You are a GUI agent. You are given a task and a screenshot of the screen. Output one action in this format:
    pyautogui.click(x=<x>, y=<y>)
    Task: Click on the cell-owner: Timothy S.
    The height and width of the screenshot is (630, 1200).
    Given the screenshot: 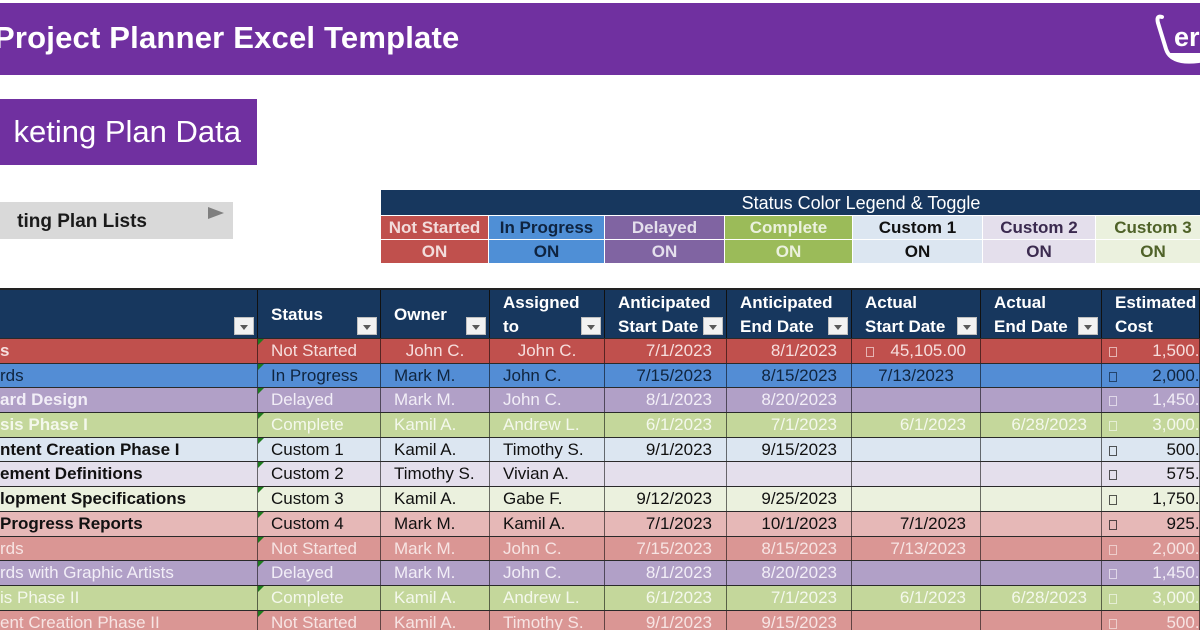 What is the action you would take?
    pyautogui.click(x=435, y=474)
    